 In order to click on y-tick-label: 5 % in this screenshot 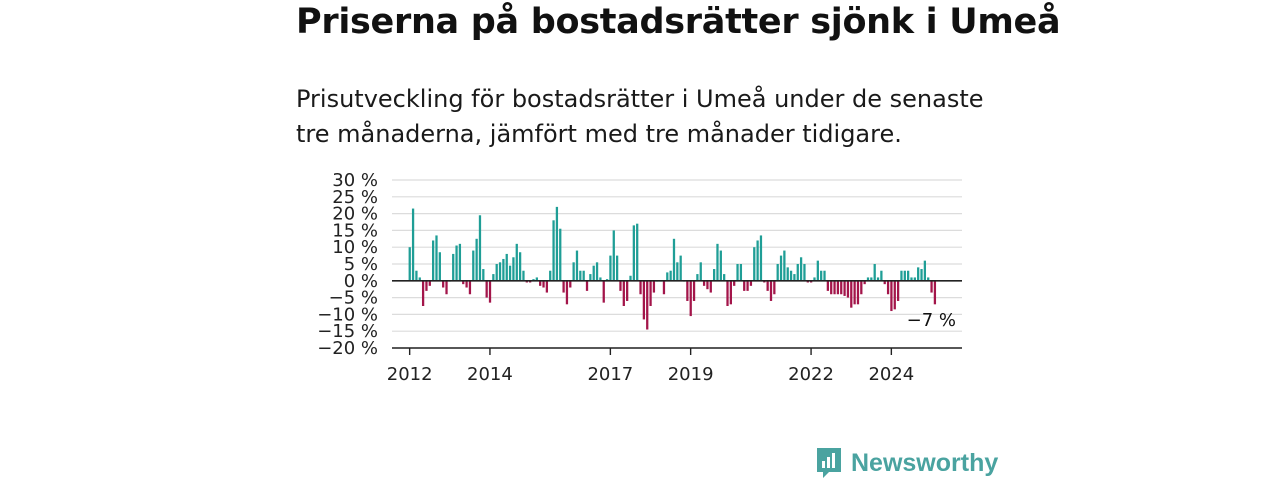, I will do `click(361, 264)`.